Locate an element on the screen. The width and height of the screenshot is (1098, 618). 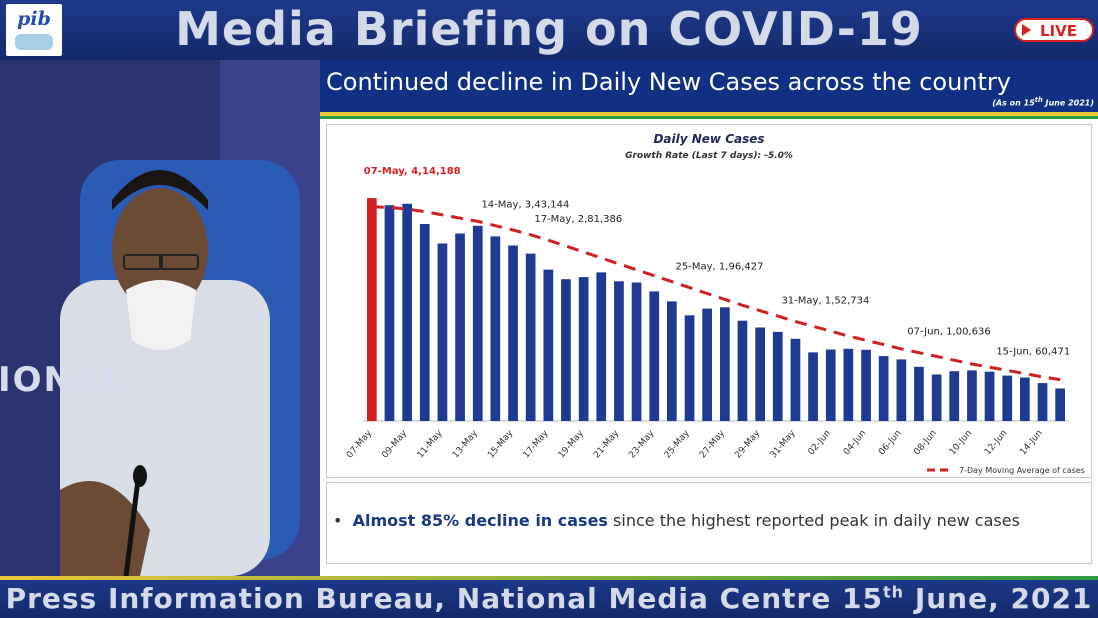
bar-13-Jun is located at coordinates (1025, 399).